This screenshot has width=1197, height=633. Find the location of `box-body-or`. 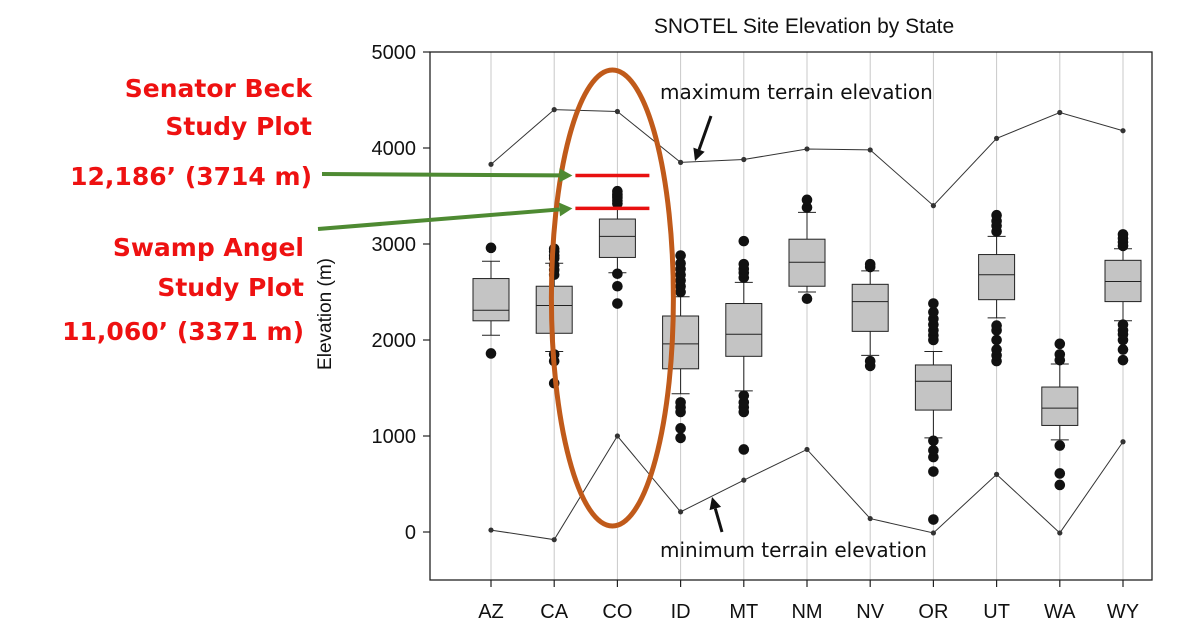

box-body-or is located at coordinates (933, 387).